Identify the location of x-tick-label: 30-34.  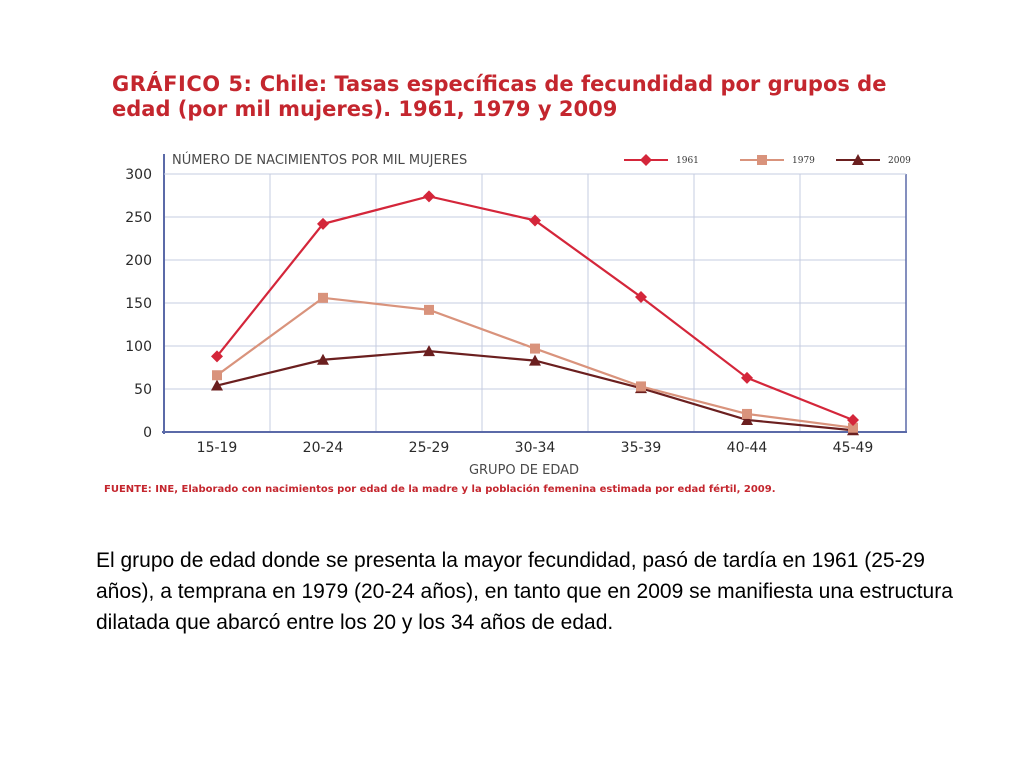
(535, 448).